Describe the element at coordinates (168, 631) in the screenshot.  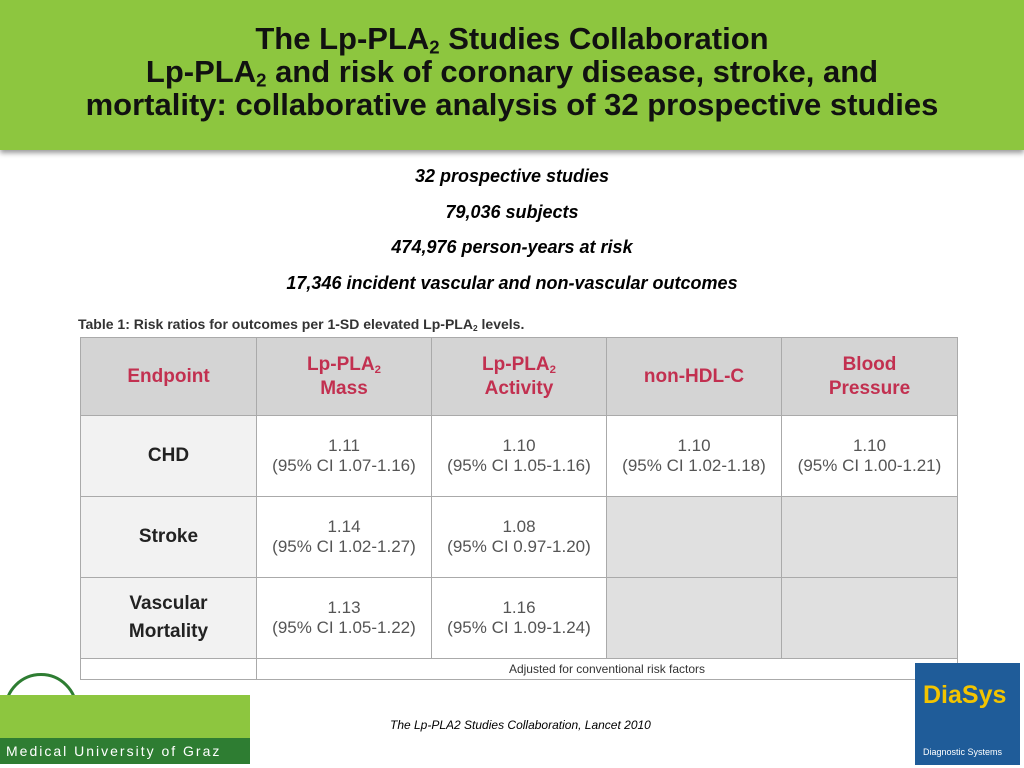
I see `endpoint-text: Mortality` at that location.